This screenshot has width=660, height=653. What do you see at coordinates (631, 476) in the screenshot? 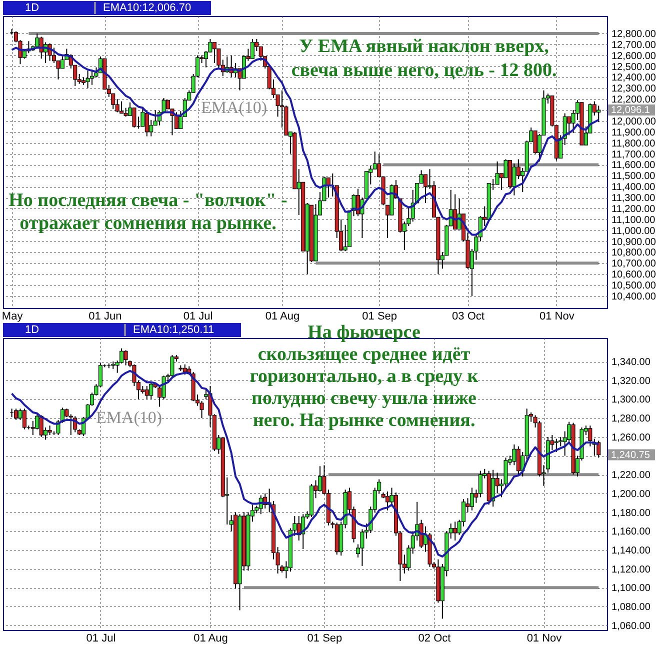
I see `y-tick-label: 1,220.00` at bounding box center [631, 476].